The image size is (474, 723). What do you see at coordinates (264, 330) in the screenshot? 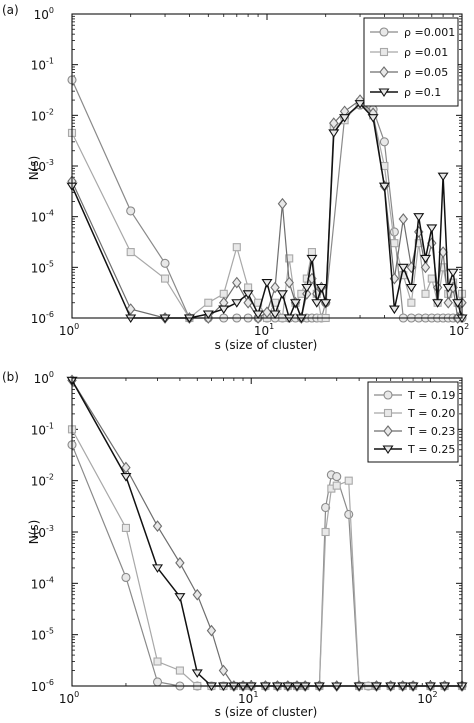
I see `x-tick-label: 10¹` at bounding box center [264, 330].